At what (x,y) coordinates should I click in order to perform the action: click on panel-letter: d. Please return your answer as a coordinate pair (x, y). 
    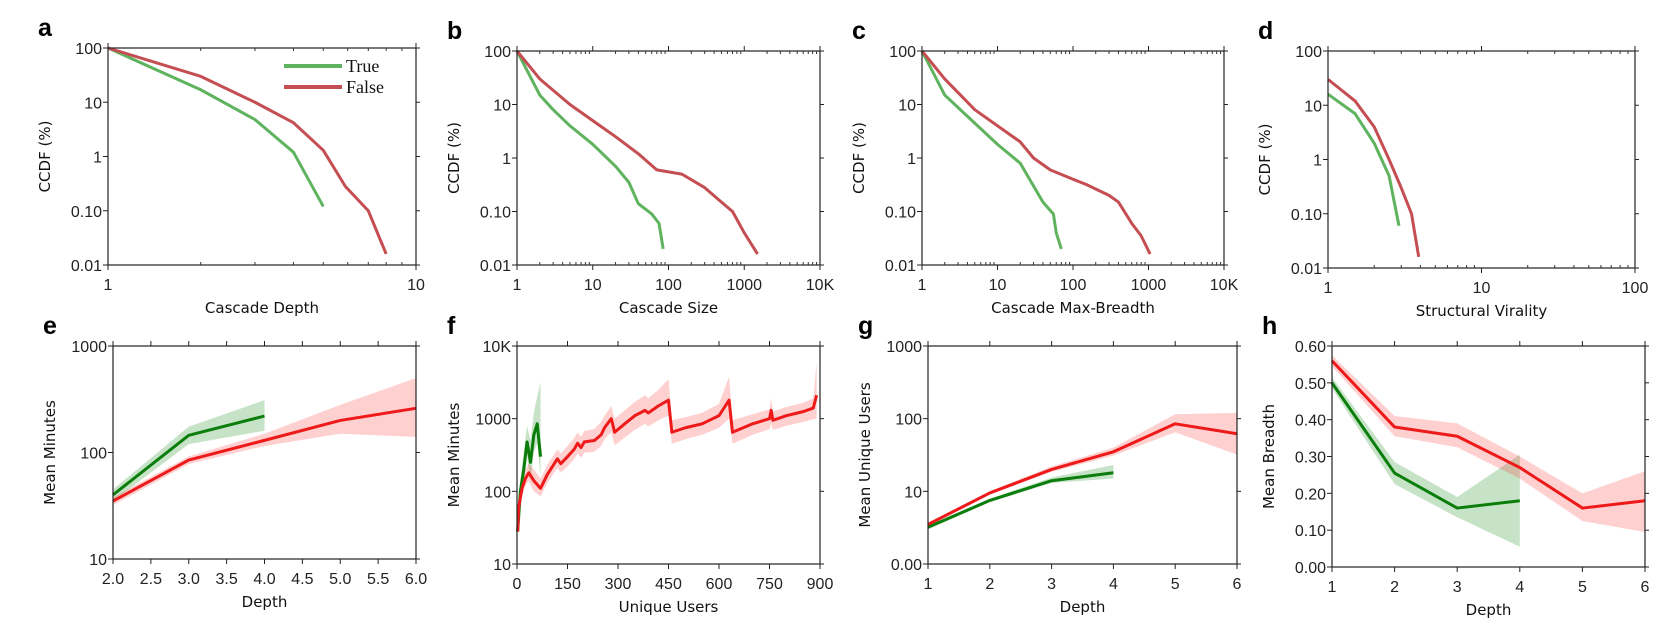
    Looking at the image, I should click on (1265, 31).